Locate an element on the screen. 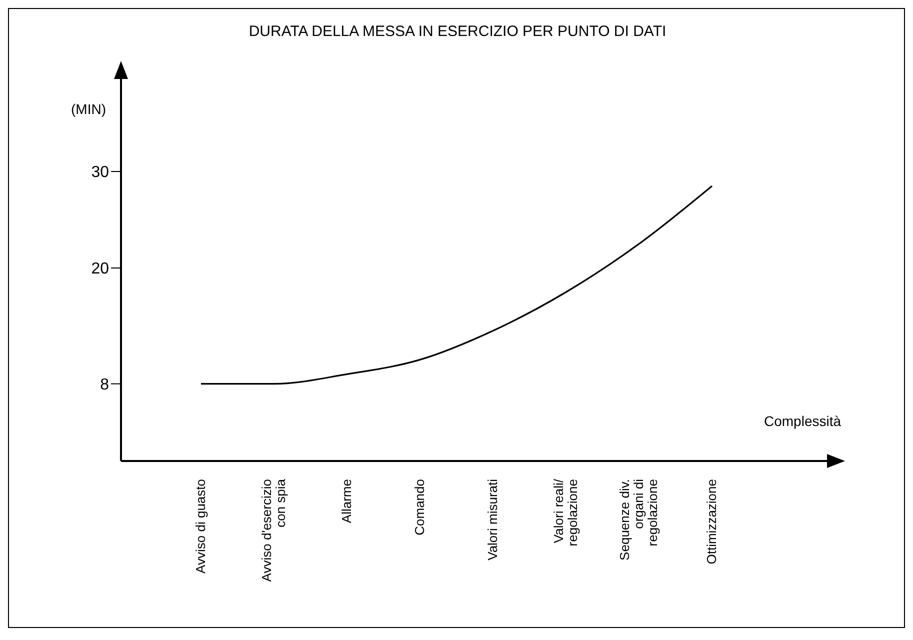  y-tick-label: 20 is located at coordinates (100, 269).